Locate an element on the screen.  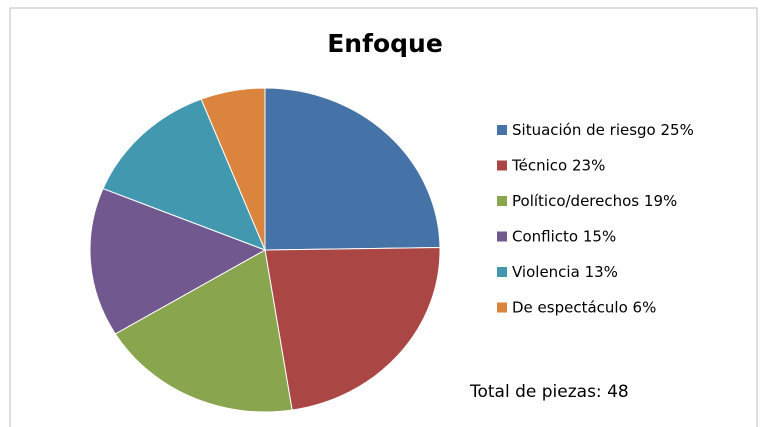
legend-value: 15% is located at coordinates (599, 236).